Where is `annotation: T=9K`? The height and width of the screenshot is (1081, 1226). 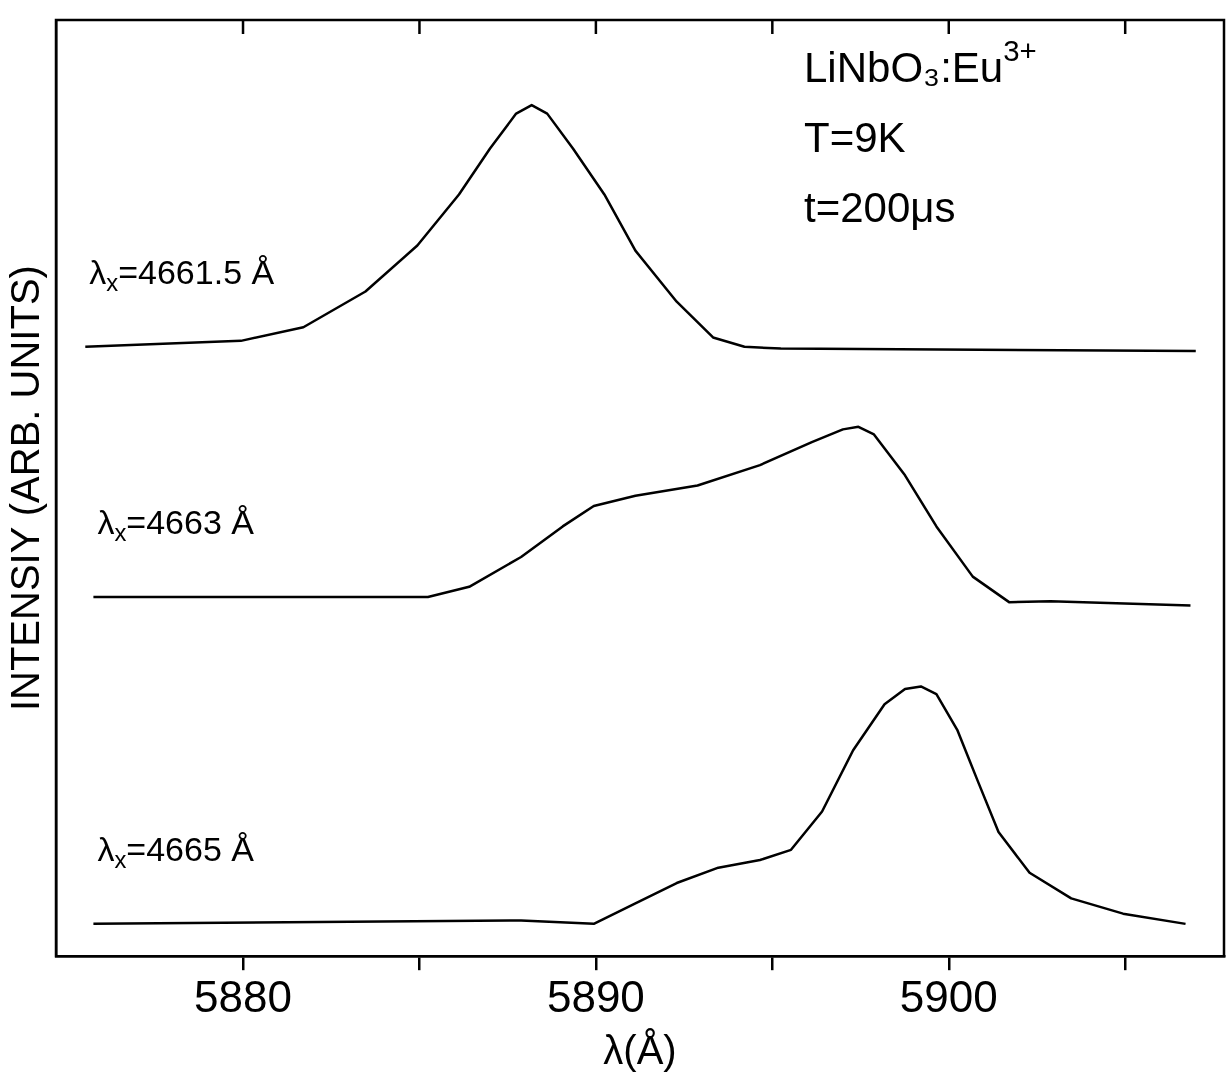 annotation: T=9K is located at coordinates (855, 137).